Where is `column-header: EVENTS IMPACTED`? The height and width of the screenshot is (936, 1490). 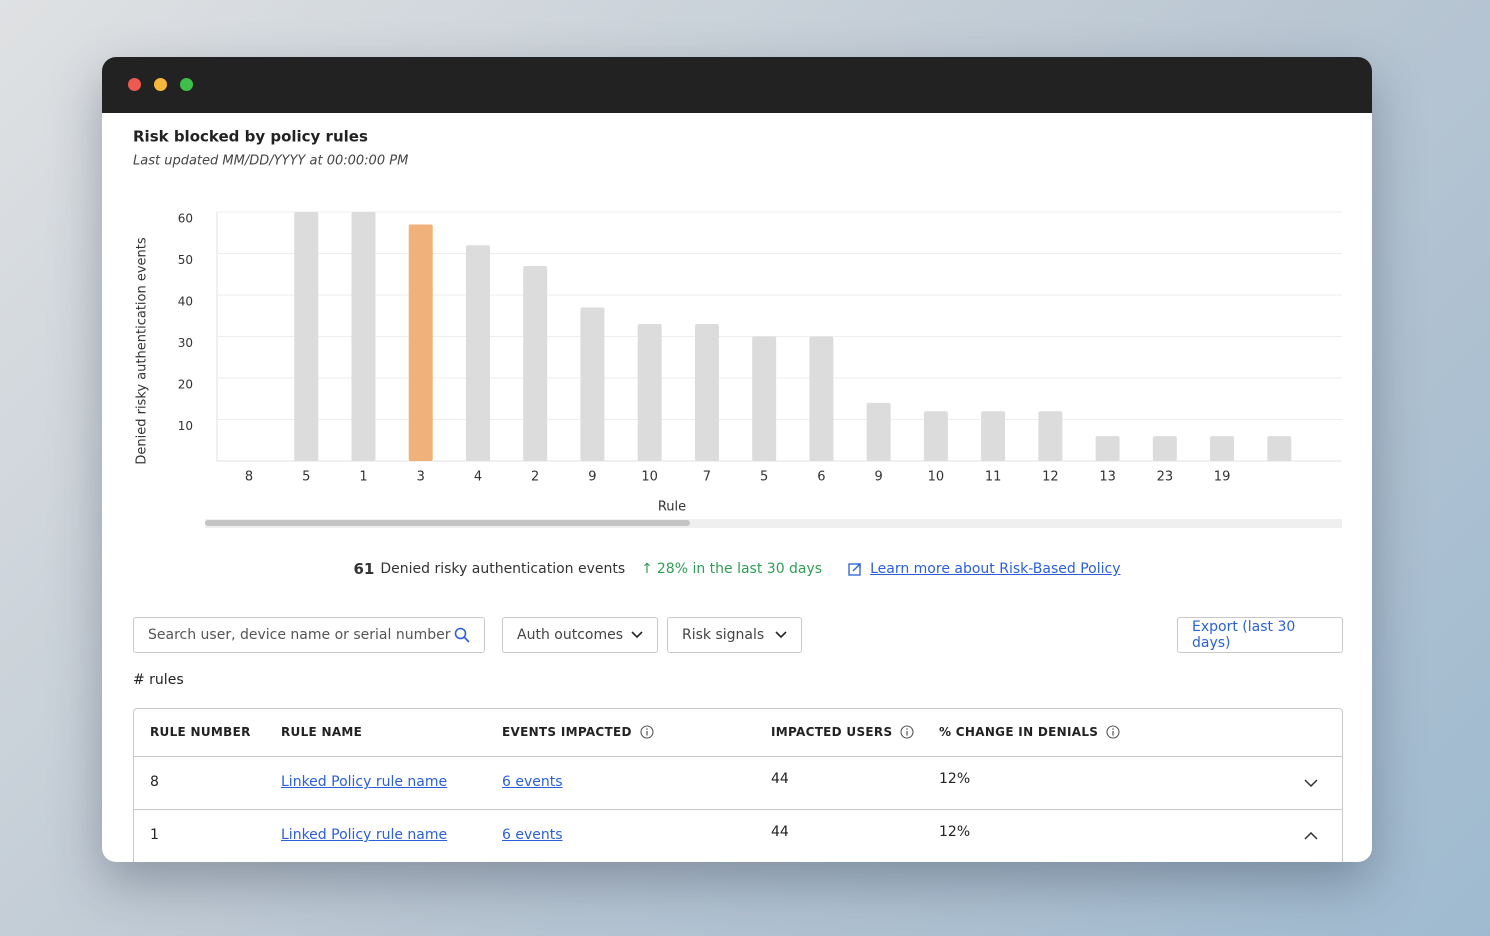 column-header: EVENTS IMPACTED is located at coordinates (578, 732).